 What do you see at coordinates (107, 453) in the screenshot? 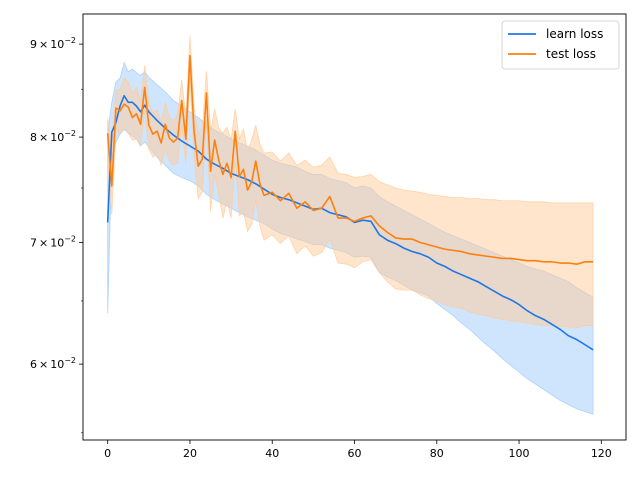
I see `x-tick-label: 0` at bounding box center [107, 453].